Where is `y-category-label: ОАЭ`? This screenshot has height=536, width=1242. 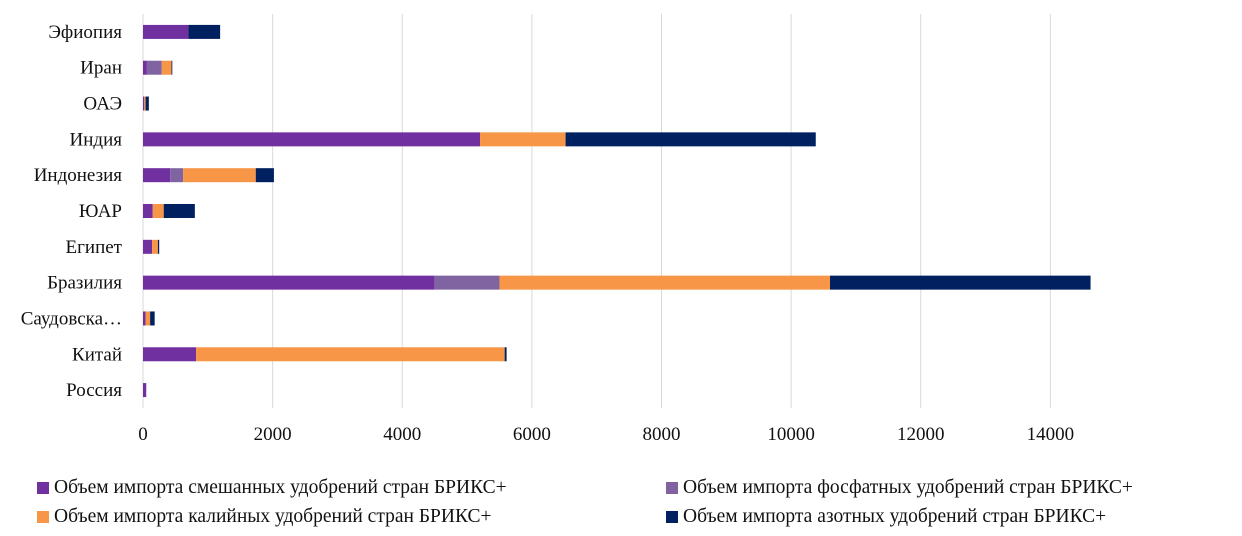
y-category-label: ОАЭ is located at coordinates (102, 104).